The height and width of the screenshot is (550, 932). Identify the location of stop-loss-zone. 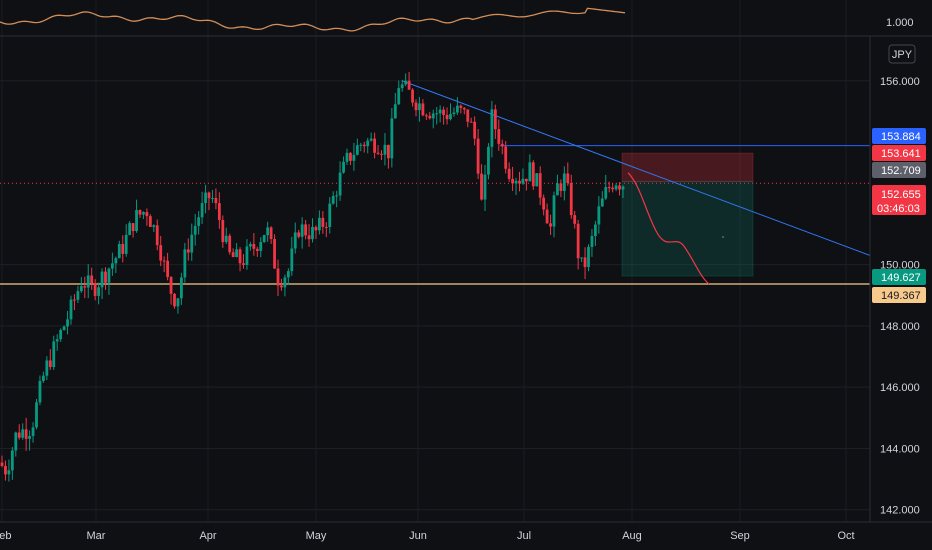
(687, 167).